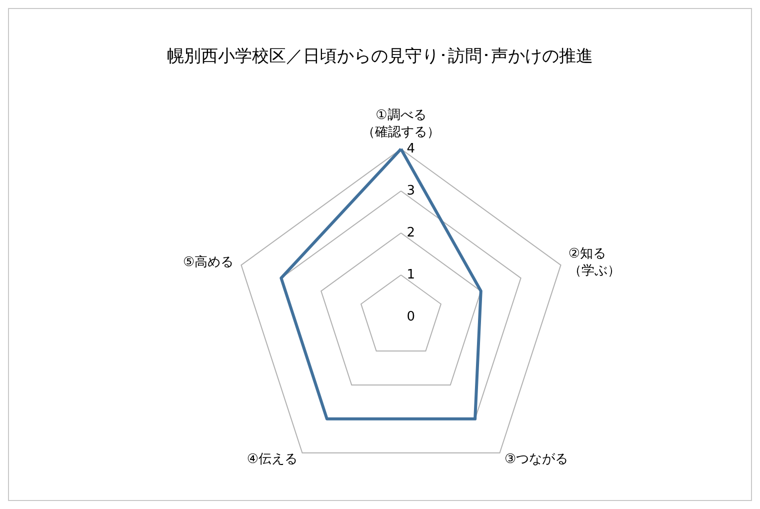  Describe the element at coordinates (410, 149) in the screenshot. I see `y-tick-label: 4` at that location.